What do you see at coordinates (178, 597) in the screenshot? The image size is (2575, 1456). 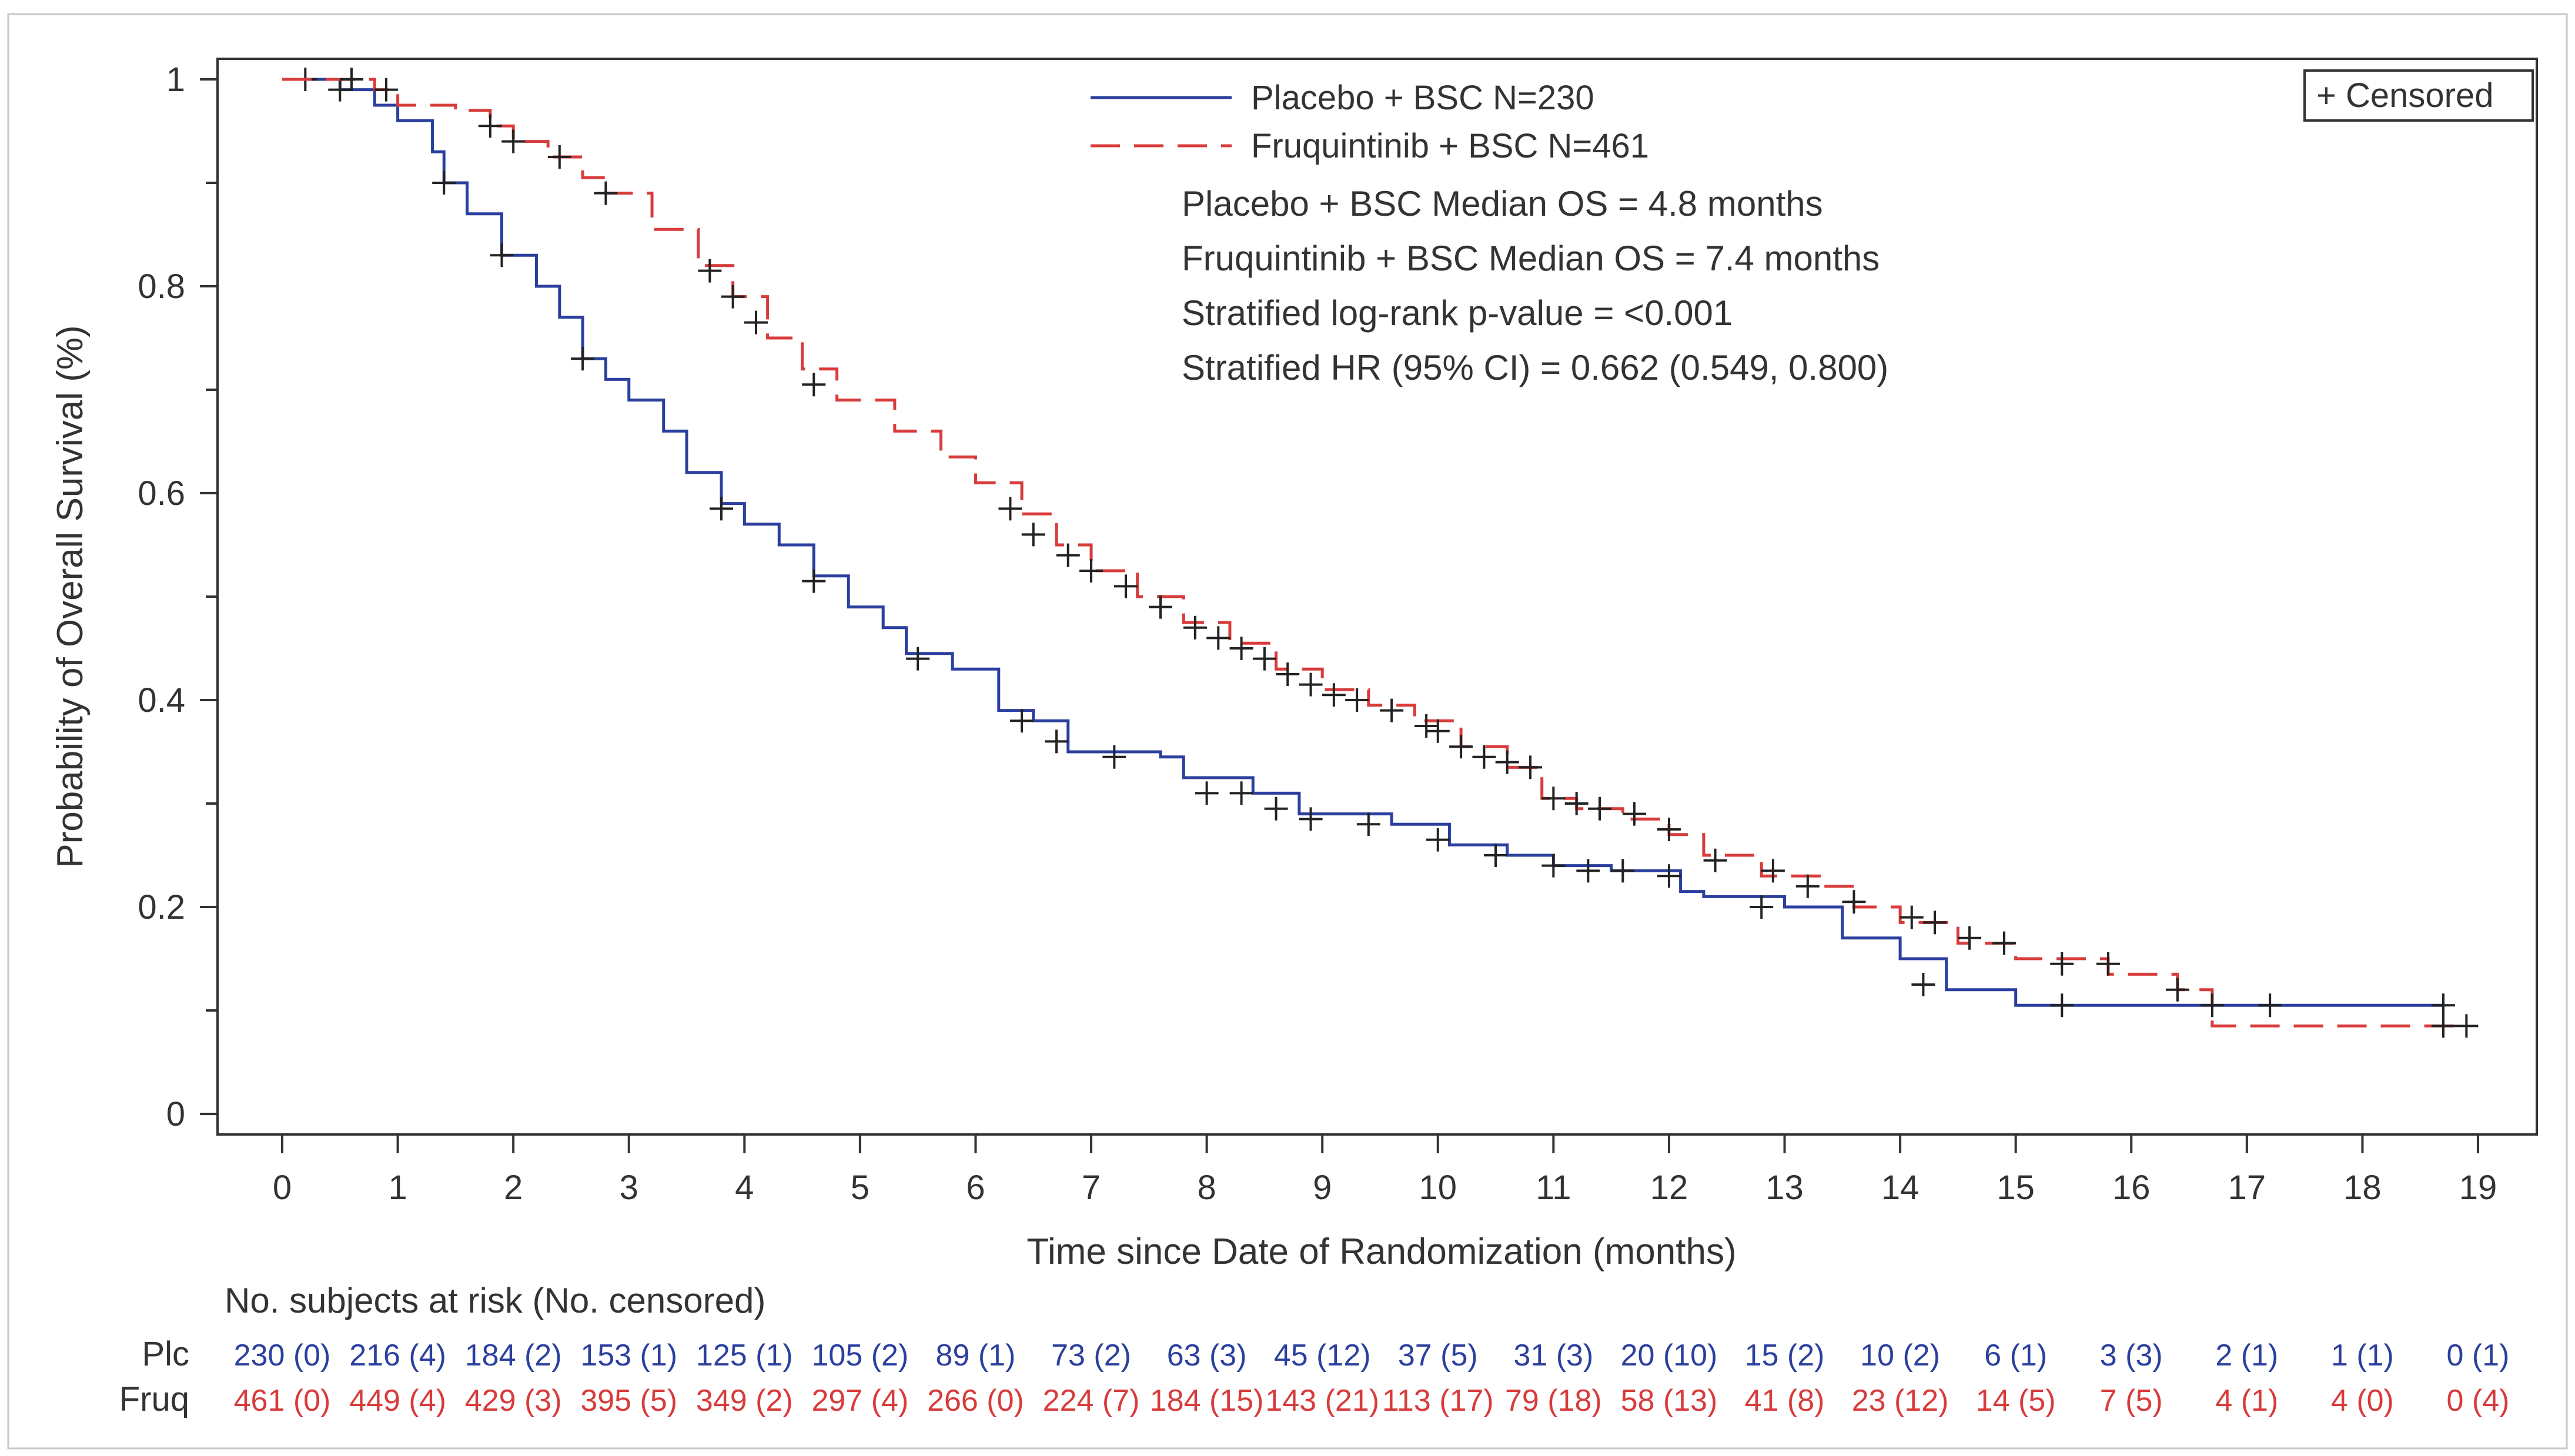 I see `y-axis: 0 0.2 0.4 0.6 0.8 1` at bounding box center [178, 597].